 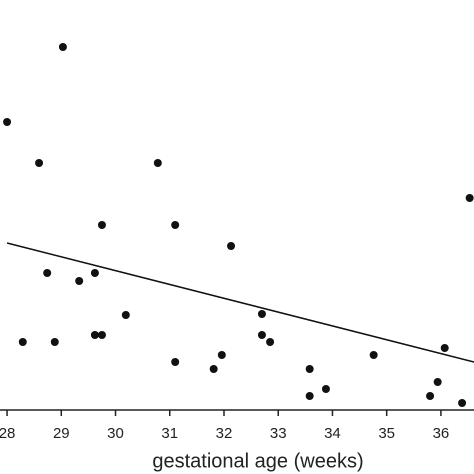 What do you see at coordinates (278, 433) in the screenshot?
I see `x-tick-label: 33` at bounding box center [278, 433].